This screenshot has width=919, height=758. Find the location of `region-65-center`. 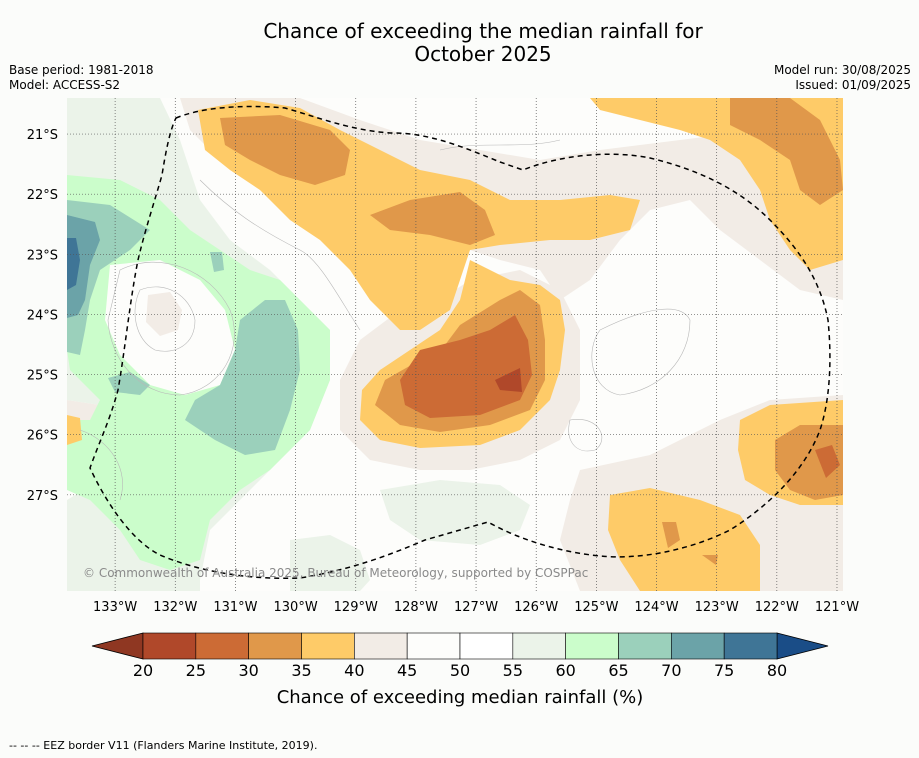

region-65-center is located at coordinates (242, 377).